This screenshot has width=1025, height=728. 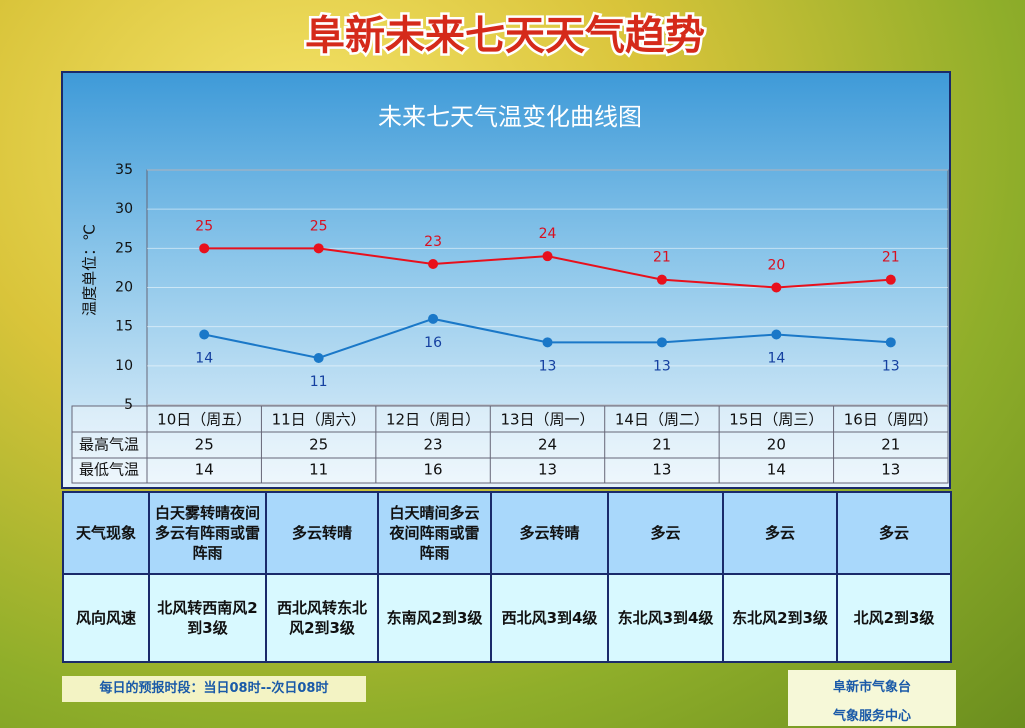 I want to click on table-cell: 西北风3到4级, so click(x=549, y=618).